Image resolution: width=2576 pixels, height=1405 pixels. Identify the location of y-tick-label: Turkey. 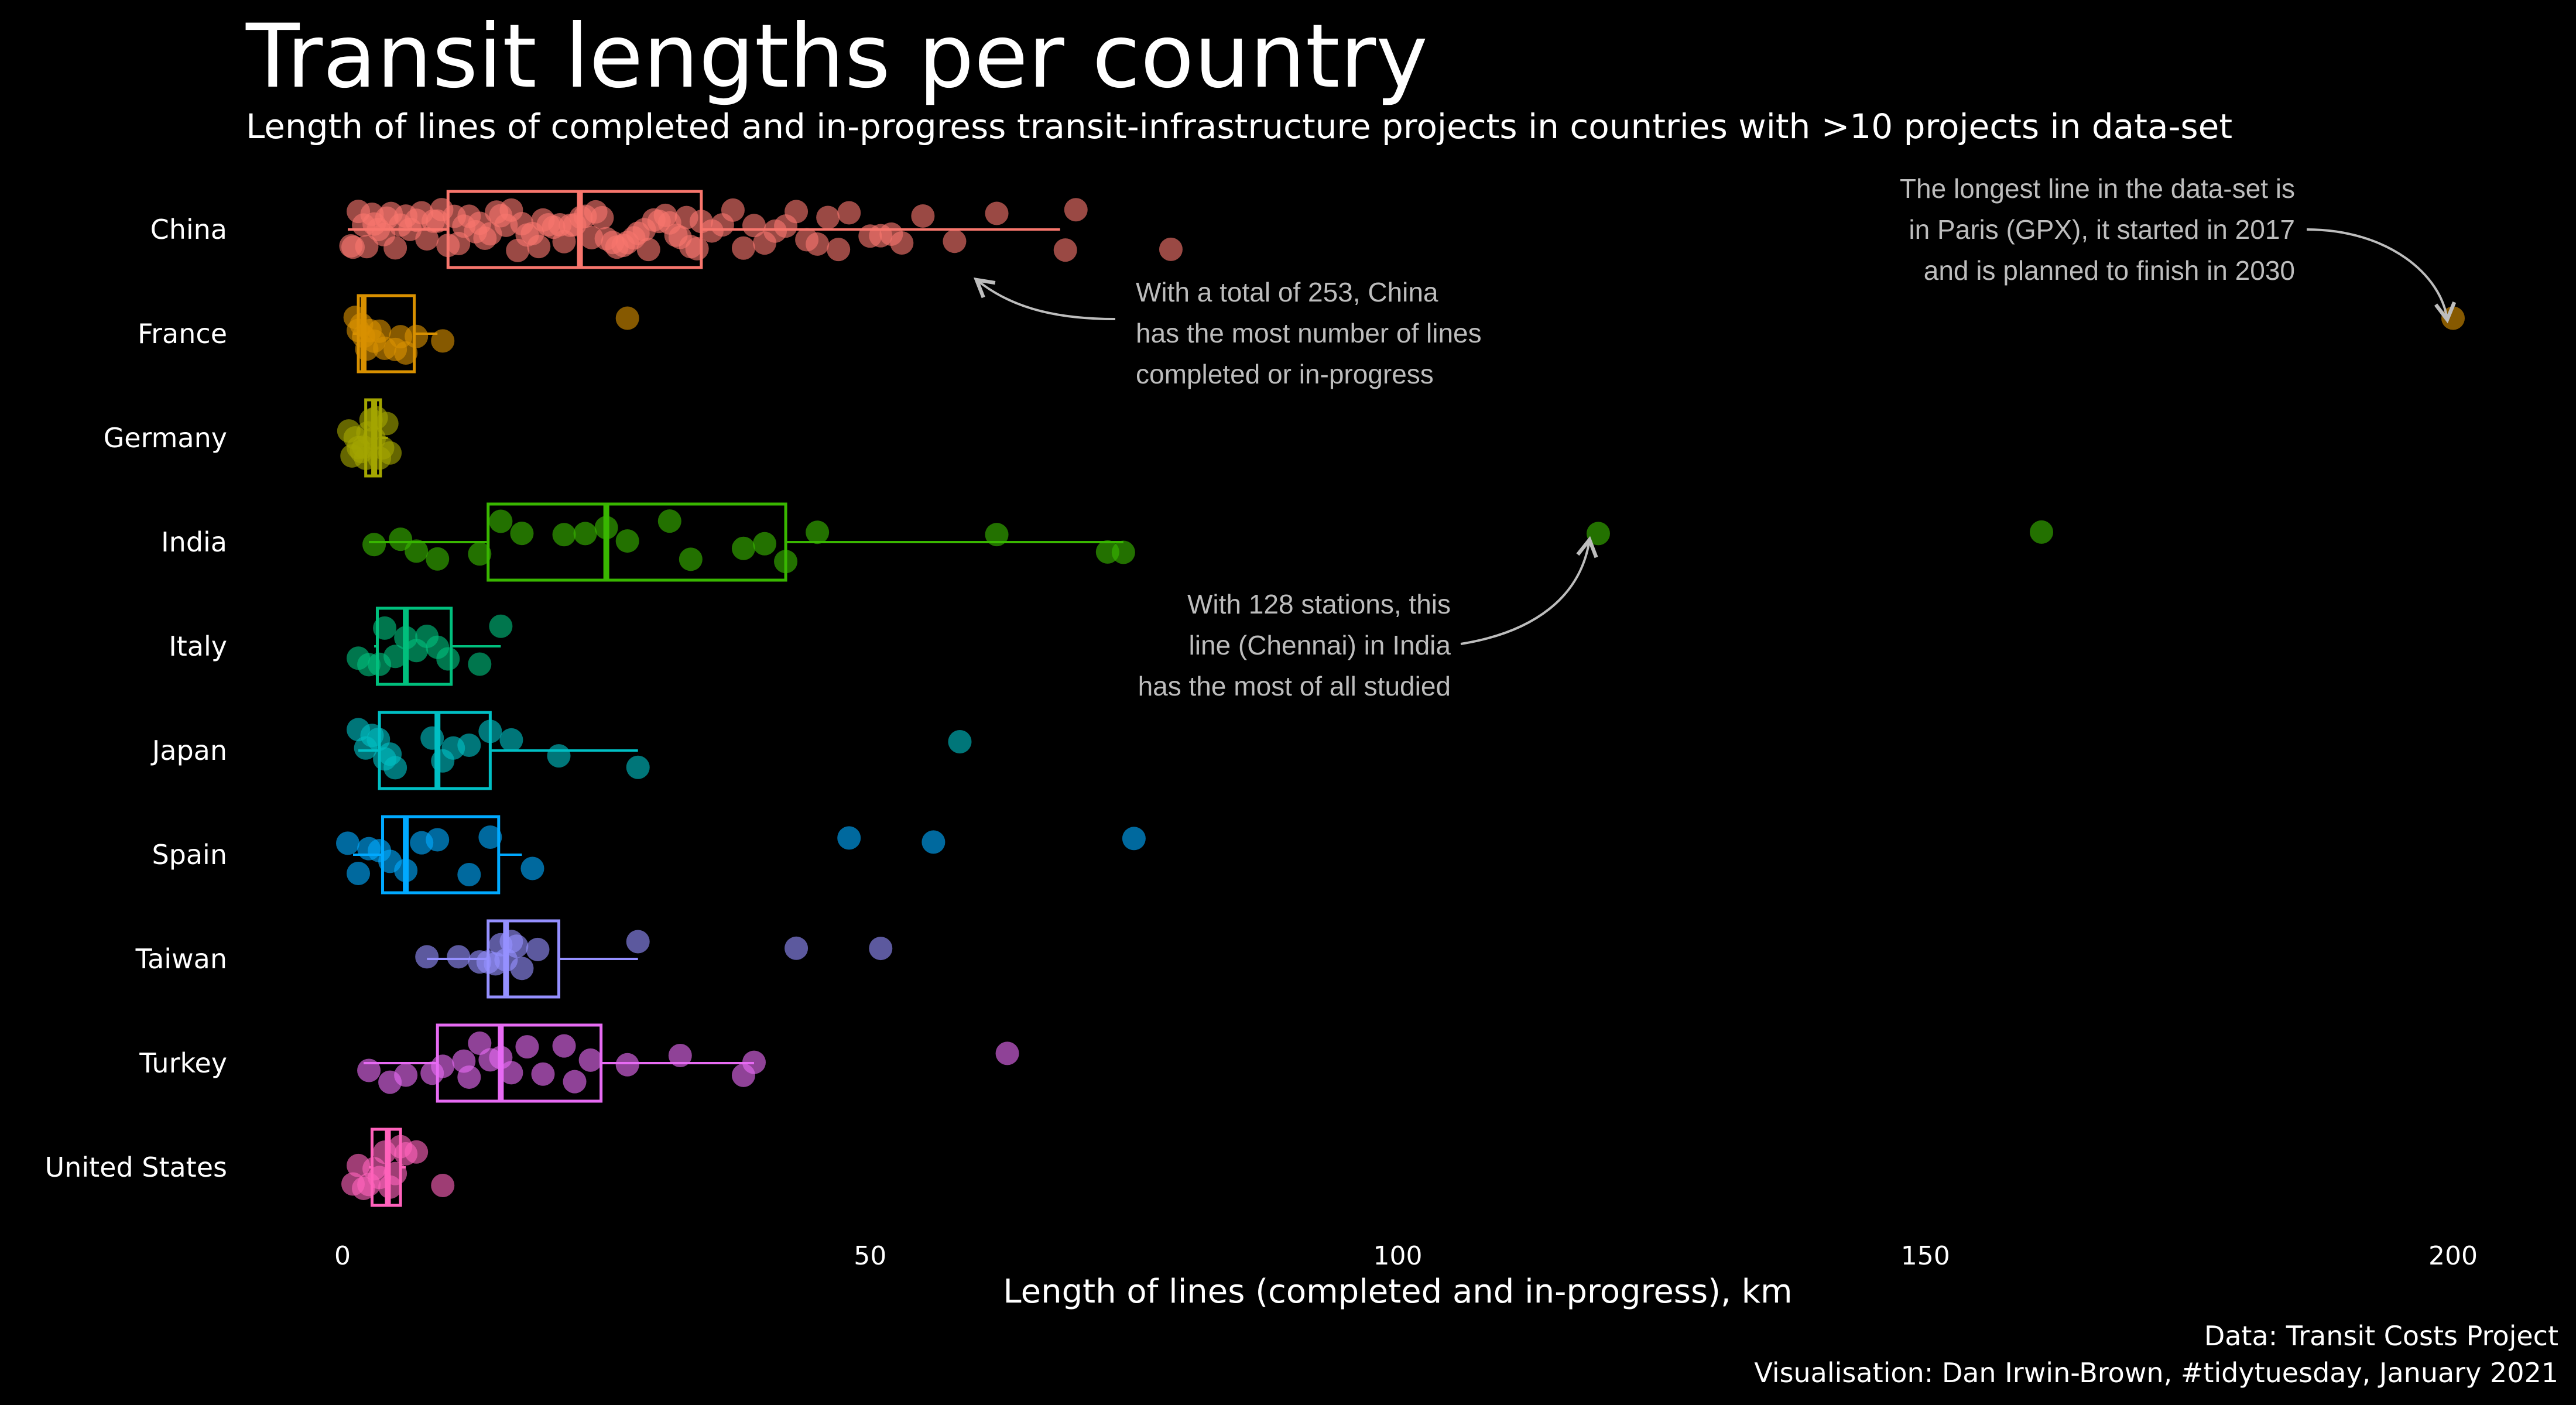
(183, 1063).